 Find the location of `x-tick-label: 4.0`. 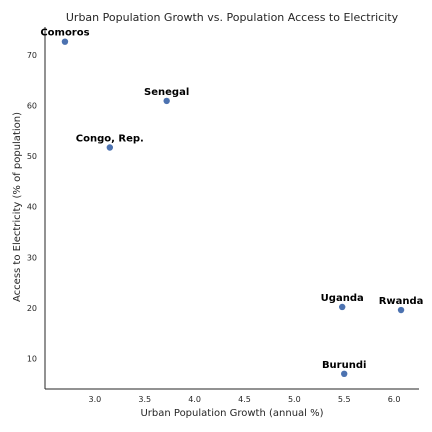

x-tick-label: 4.0 is located at coordinates (194, 399).